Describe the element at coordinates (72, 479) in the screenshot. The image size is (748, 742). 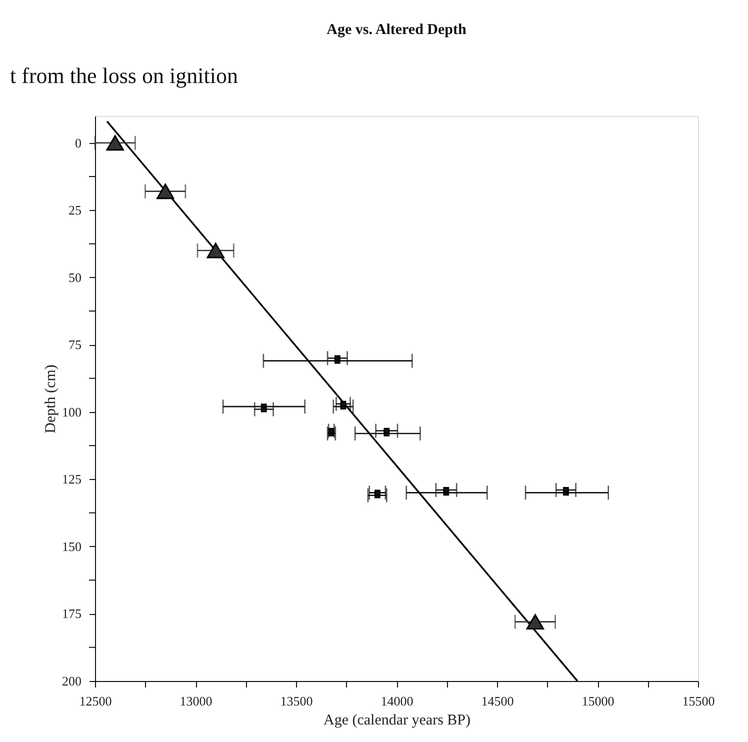
I see `y-tick-label: 125` at that location.